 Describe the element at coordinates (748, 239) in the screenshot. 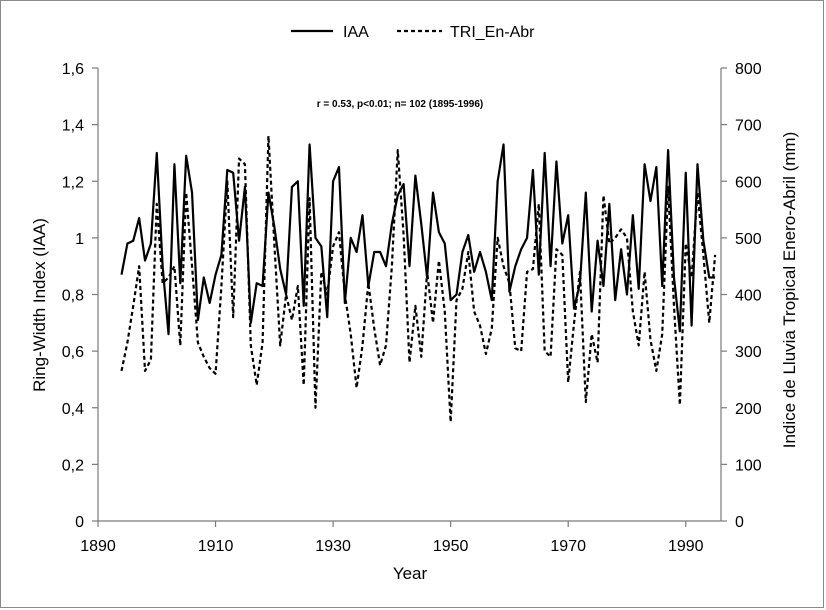

I see `y-right-tick-label: 500` at that location.